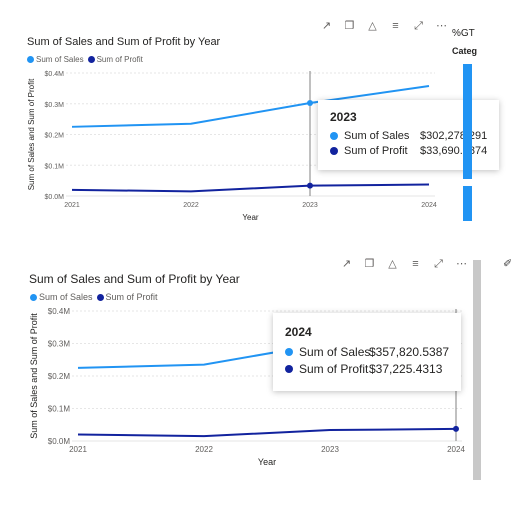  Describe the element at coordinates (85, 59) in the screenshot. I see `chart-1-legend: Sum of Sales Sum of Profit` at that location.